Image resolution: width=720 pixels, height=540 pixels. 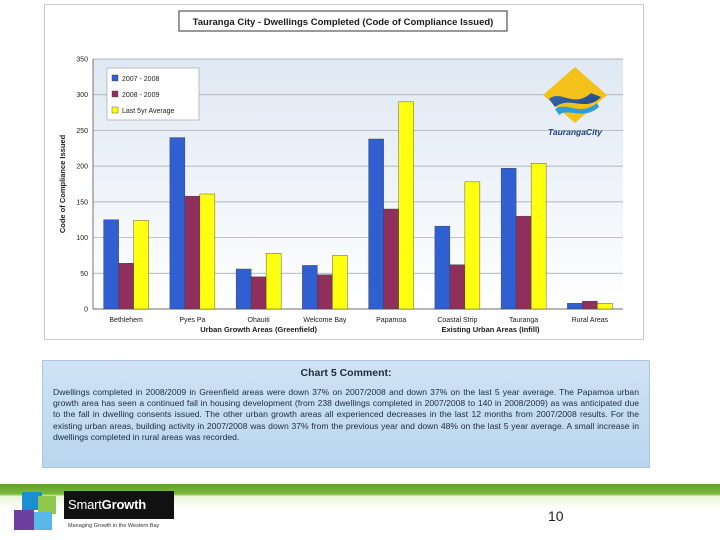 I want to click on brand-name-bold: Growth, so click(x=123, y=504).